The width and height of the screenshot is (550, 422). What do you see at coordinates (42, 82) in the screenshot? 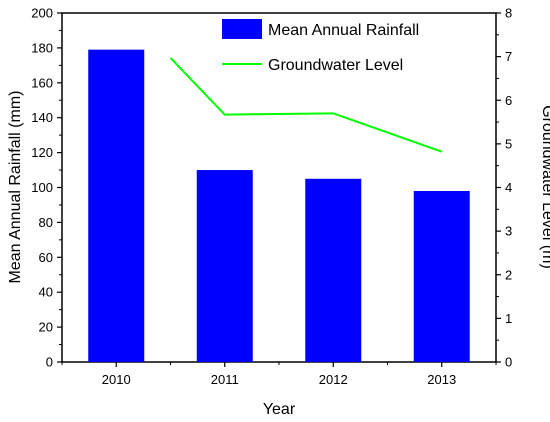
I see `y-left-tick-label-160: 160` at bounding box center [42, 82].